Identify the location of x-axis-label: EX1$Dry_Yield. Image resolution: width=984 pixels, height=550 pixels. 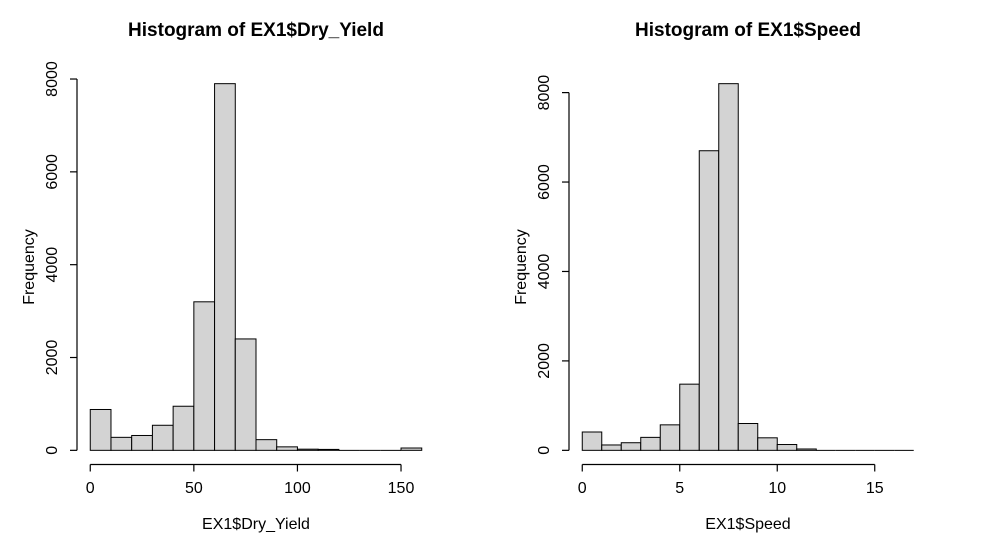
(256, 524).